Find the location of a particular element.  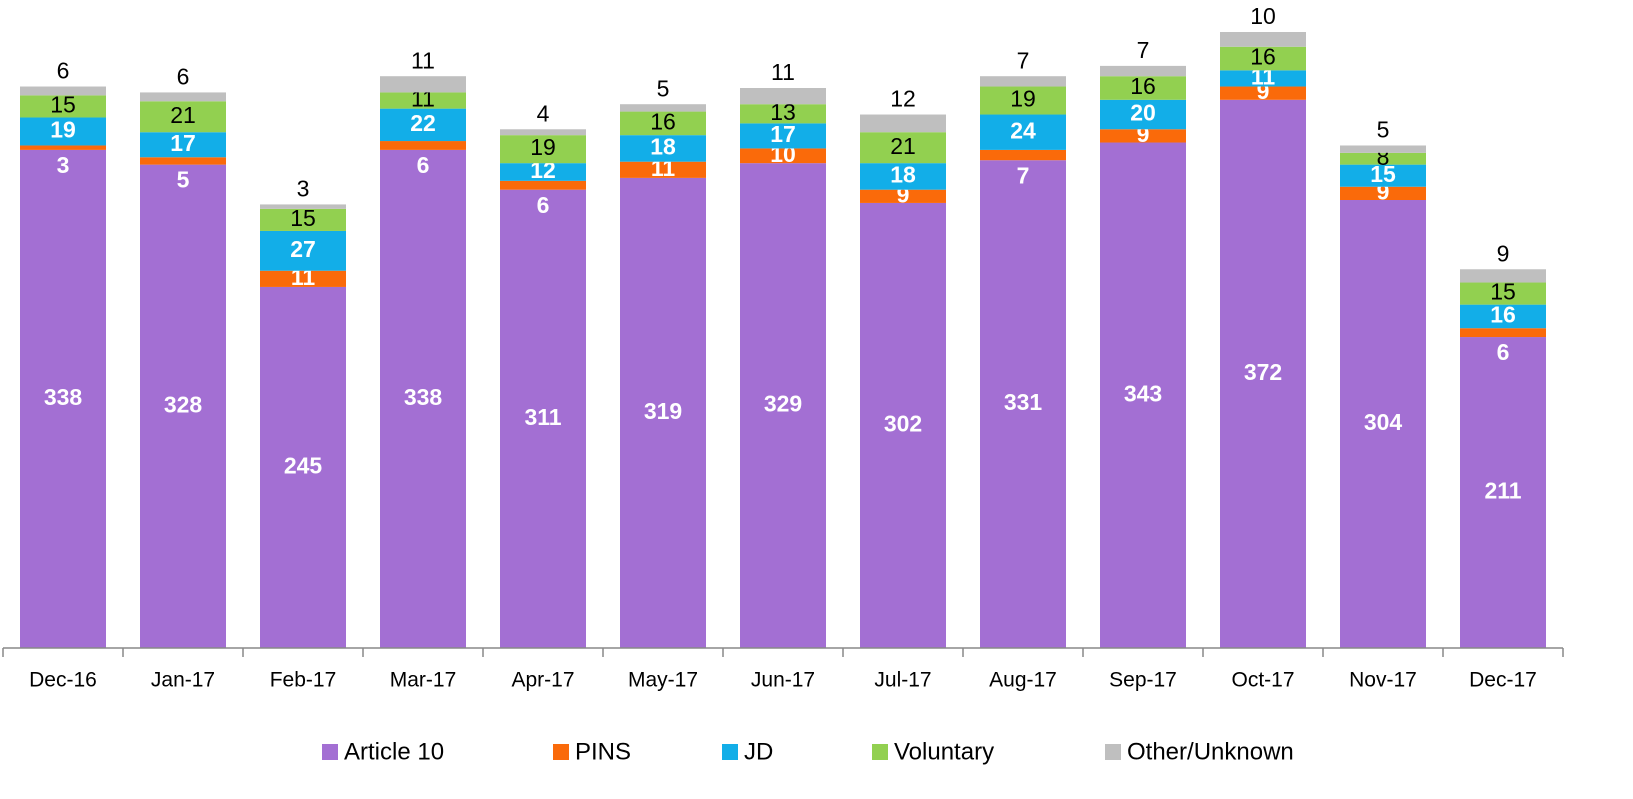

data-label: 17 is located at coordinates (783, 134).